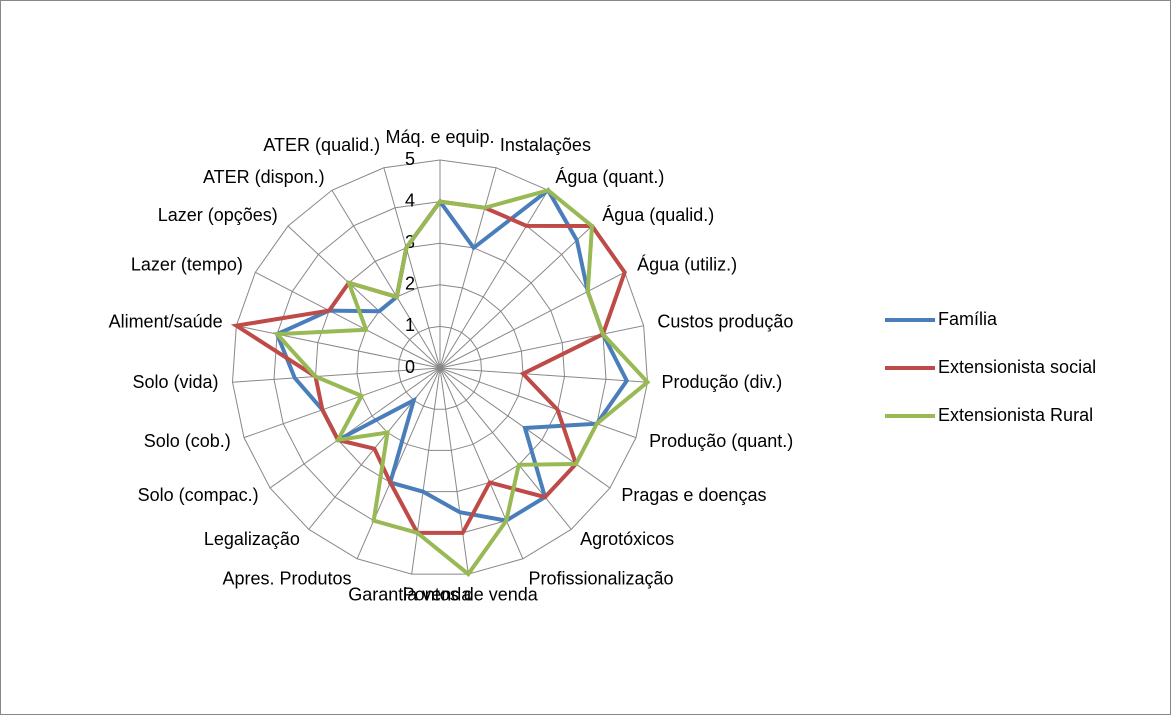  I want to click on category-label: Solo (compac.), so click(198, 495).